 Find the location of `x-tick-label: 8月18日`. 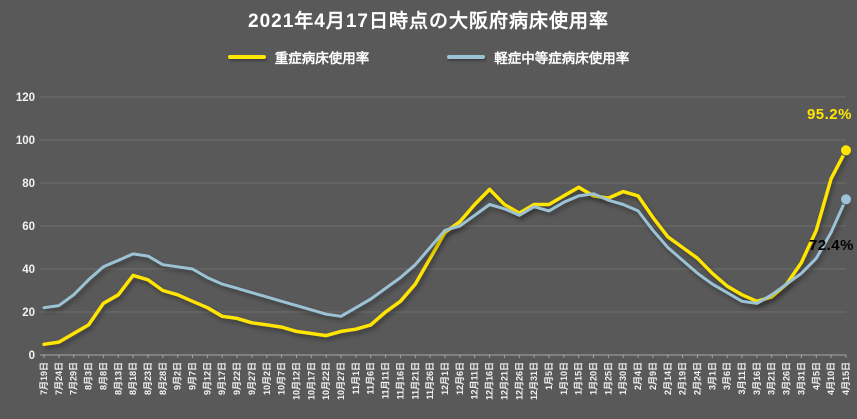

x-tick-label: 8月18日 is located at coordinates (133, 378).